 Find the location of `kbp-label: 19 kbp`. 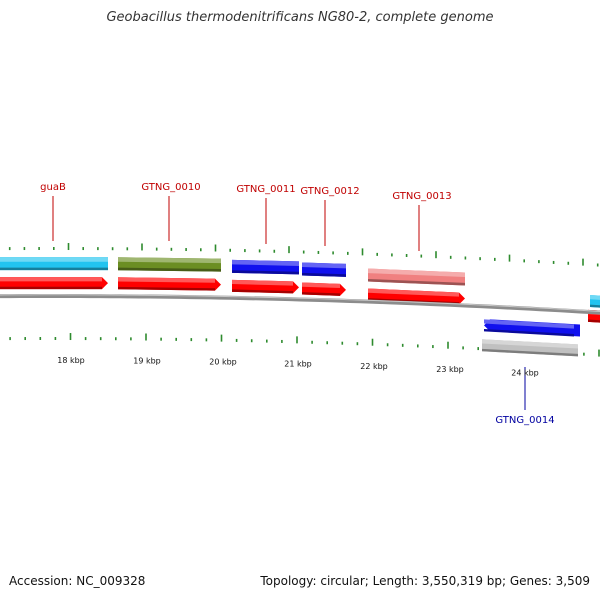

kbp-label: 19 kbp is located at coordinates (147, 361).